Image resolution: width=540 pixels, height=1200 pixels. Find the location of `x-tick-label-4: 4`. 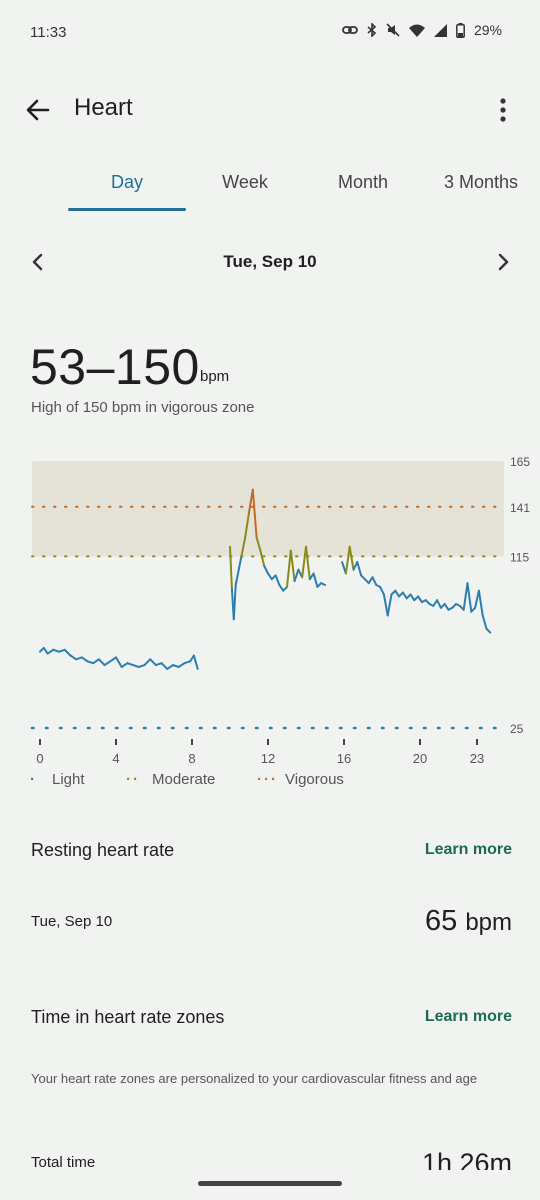

x-tick-label-4: 4 is located at coordinates (115, 758).